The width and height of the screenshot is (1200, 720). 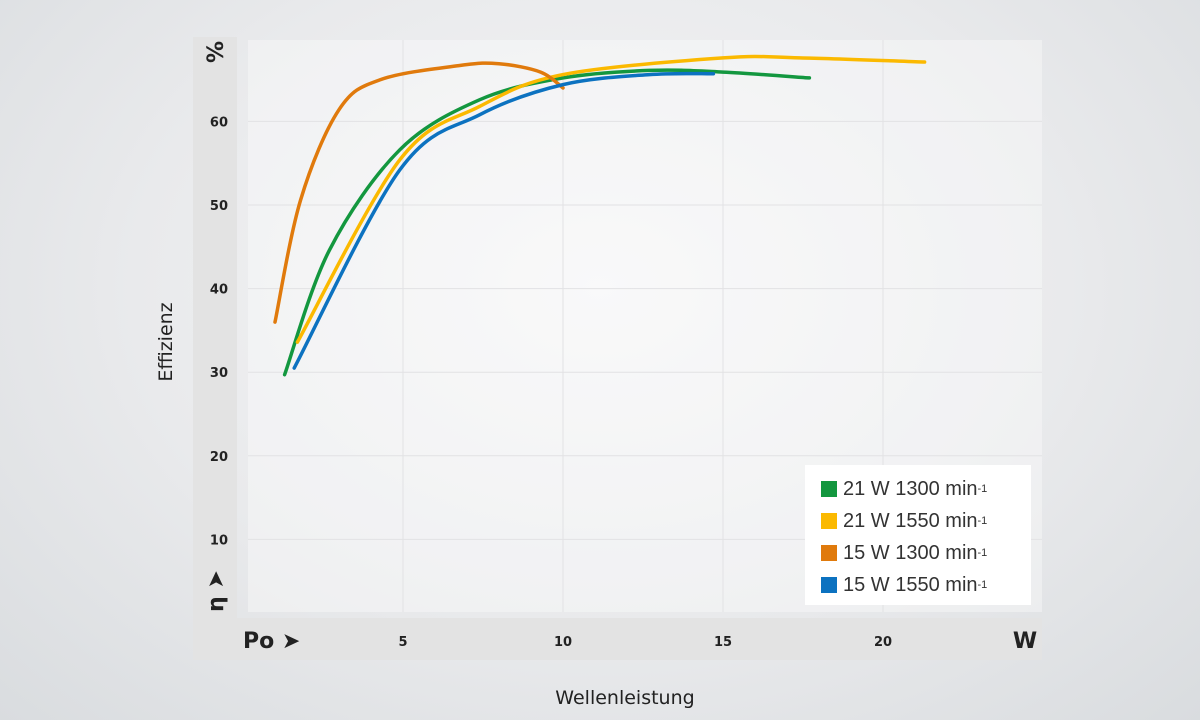 What do you see at coordinates (402, 642) in the screenshot?
I see `x-tick-label: 5` at bounding box center [402, 642].